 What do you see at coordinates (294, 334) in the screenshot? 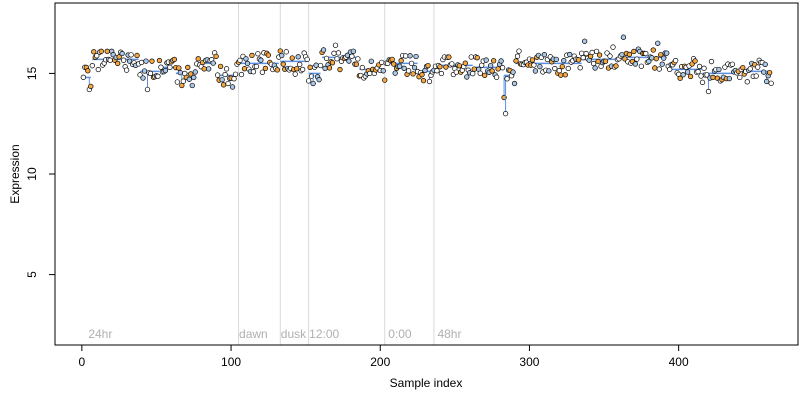
I see `phase-label: dusk` at bounding box center [294, 334].